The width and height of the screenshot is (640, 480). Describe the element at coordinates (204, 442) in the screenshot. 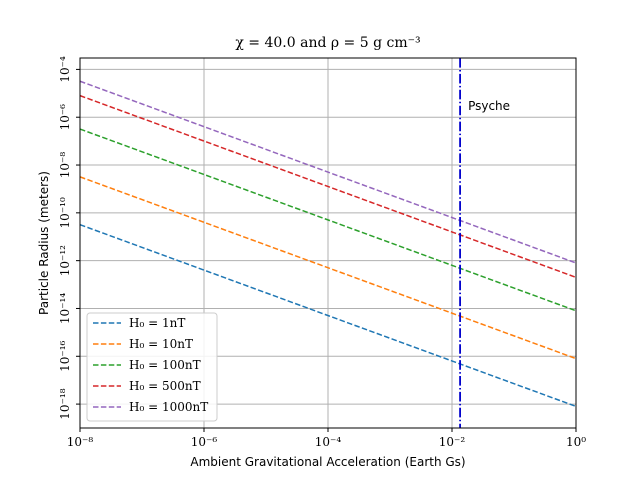

I see `x-tick-label: 10⁻⁶` at that location.